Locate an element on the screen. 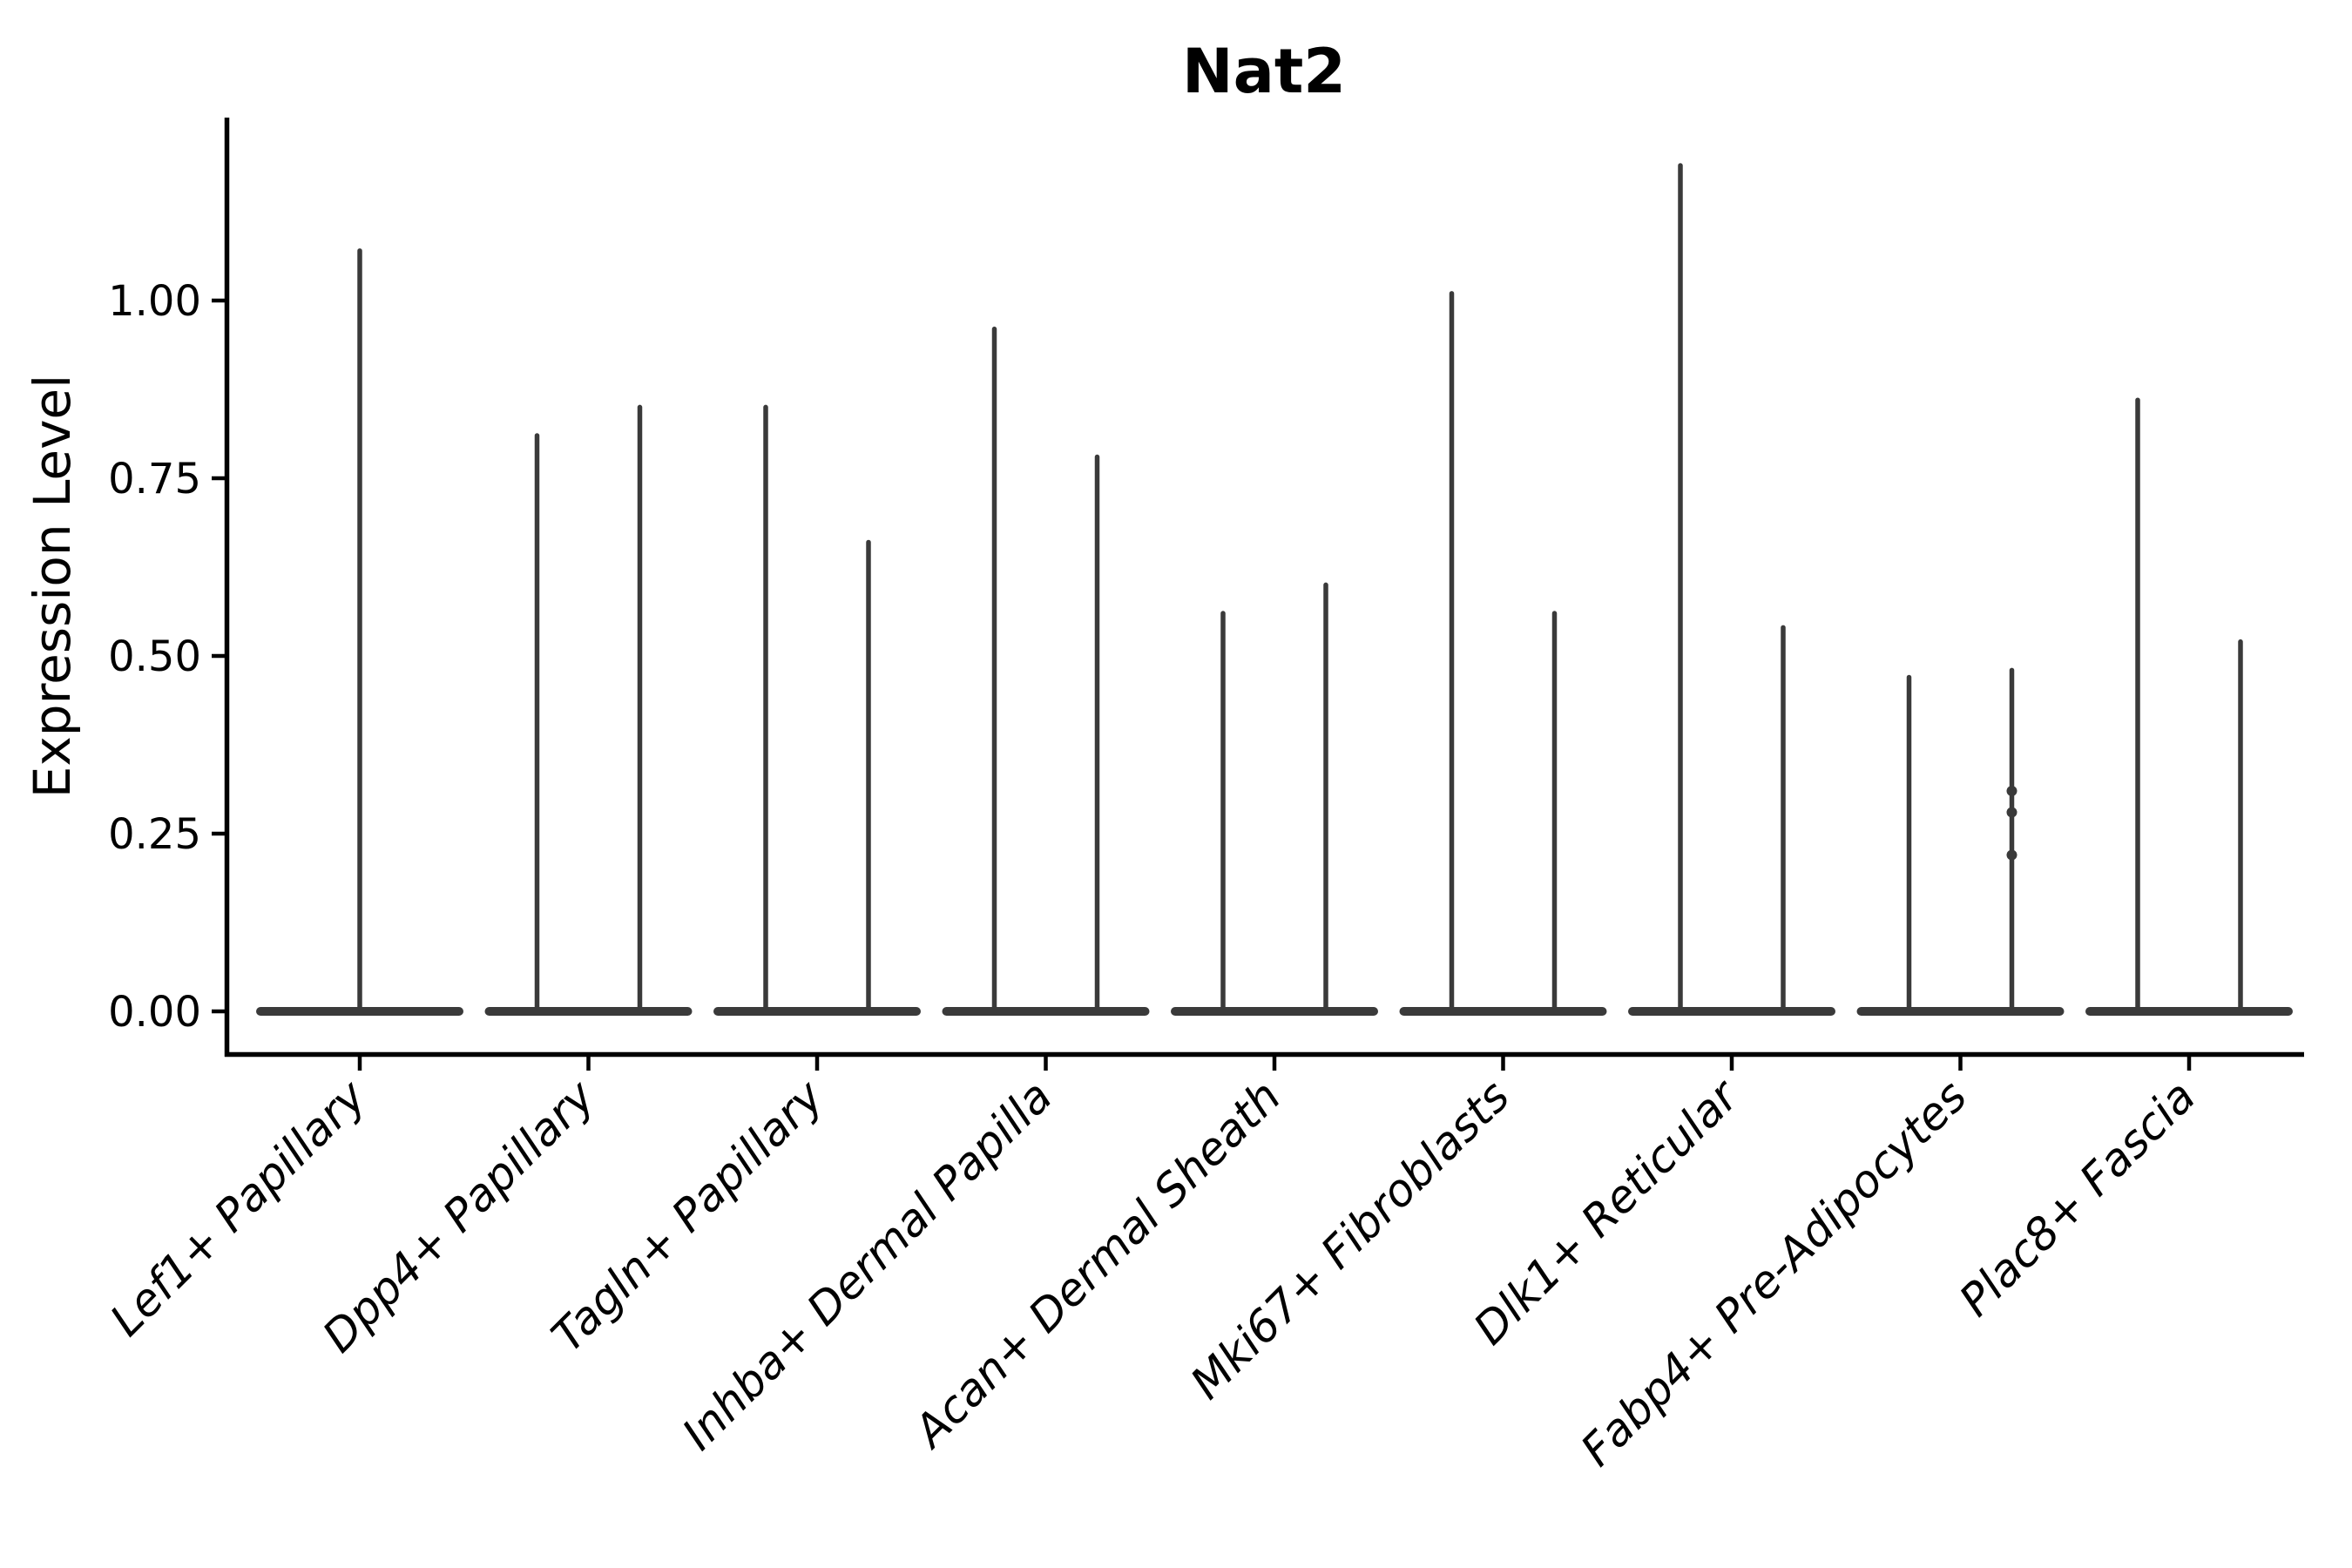  y-tick-label: 0.50 is located at coordinates (154, 657).